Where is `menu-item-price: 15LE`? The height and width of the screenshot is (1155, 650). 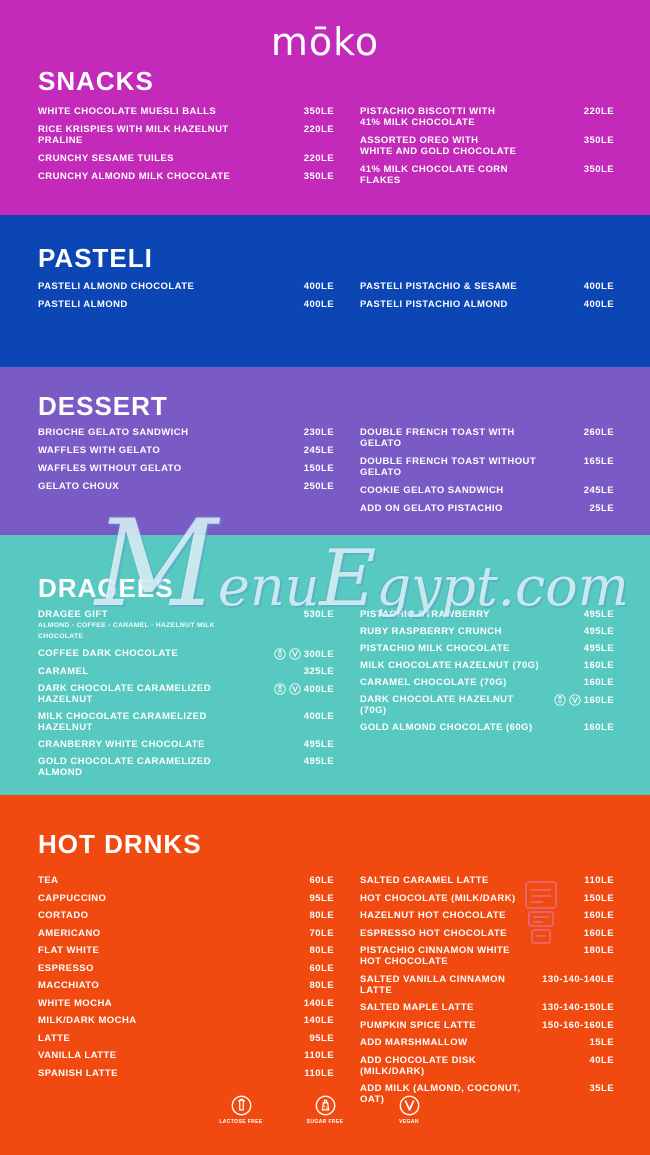 menu-item-price: 15LE is located at coordinates (601, 1042).